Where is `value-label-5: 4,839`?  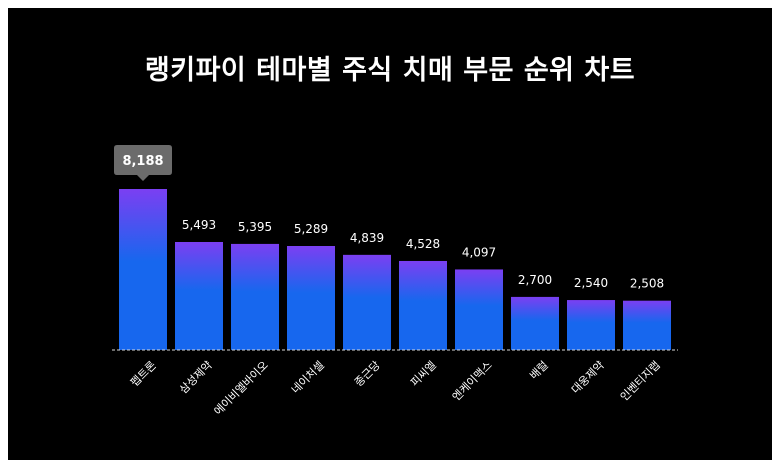
value-label-5: 4,839 is located at coordinates (367, 238).